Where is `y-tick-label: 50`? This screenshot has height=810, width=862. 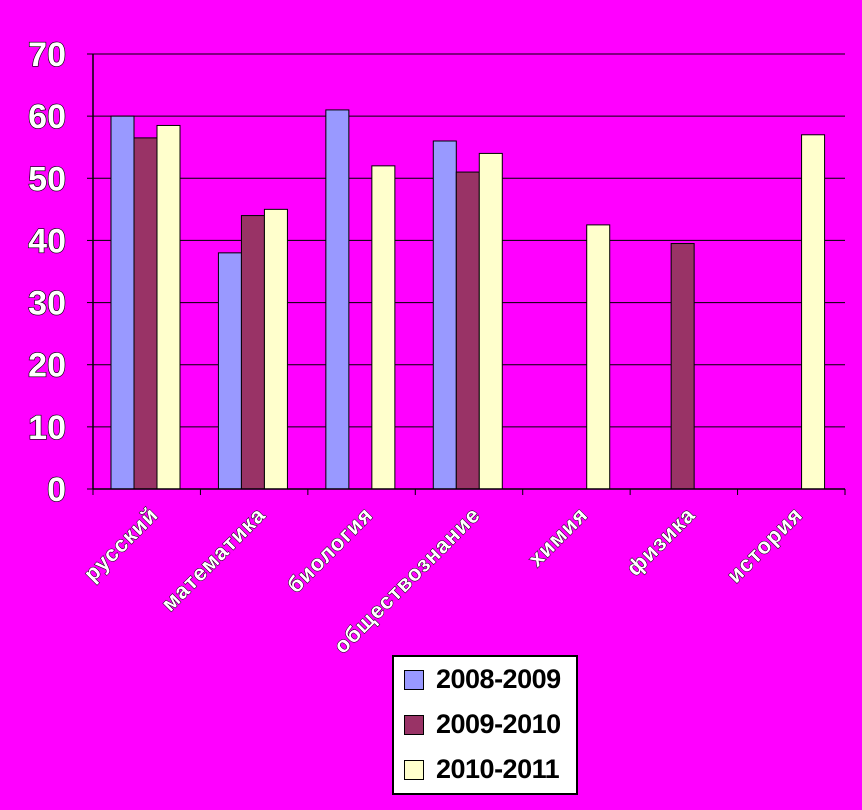 y-tick-label: 50 is located at coordinates (47, 179).